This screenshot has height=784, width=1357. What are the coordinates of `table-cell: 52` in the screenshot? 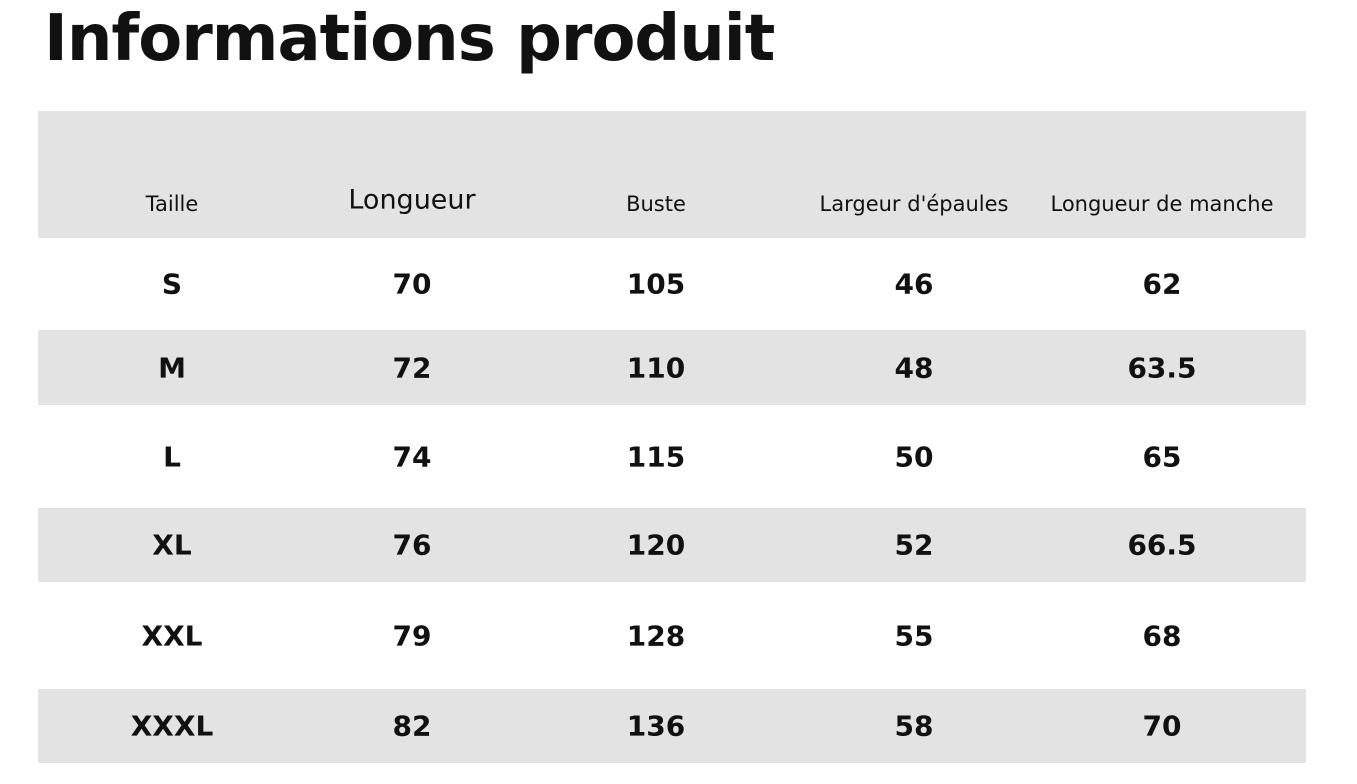 It's located at (914, 545).